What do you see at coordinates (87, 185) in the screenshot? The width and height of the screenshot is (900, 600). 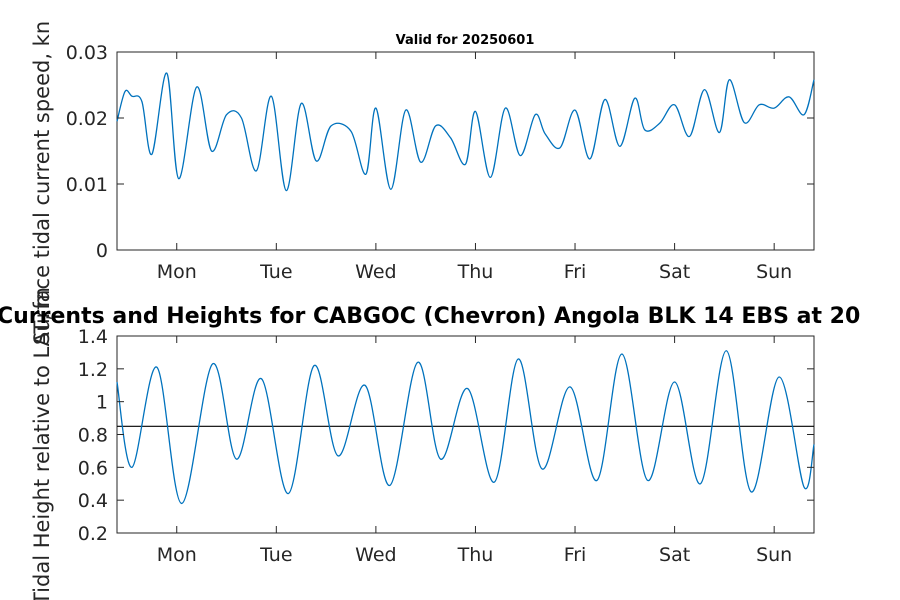 I see `y-tick-label: 0.01` at bounding box center [87, 185].